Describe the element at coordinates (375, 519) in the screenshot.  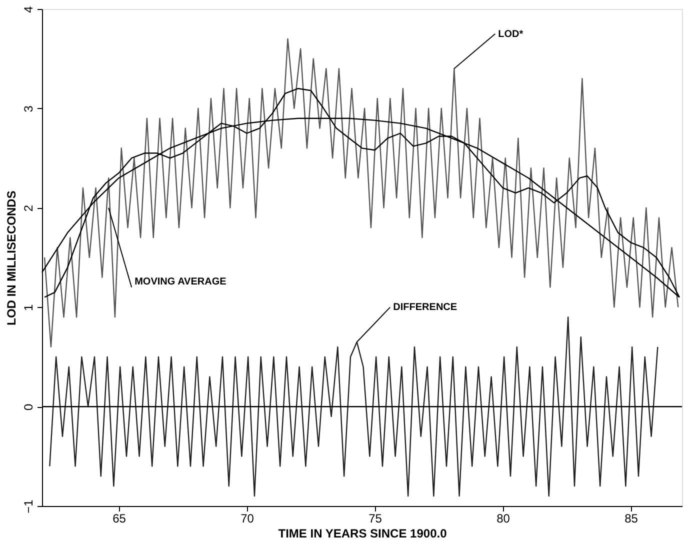
I see `x-tick-label: 75` at that location.